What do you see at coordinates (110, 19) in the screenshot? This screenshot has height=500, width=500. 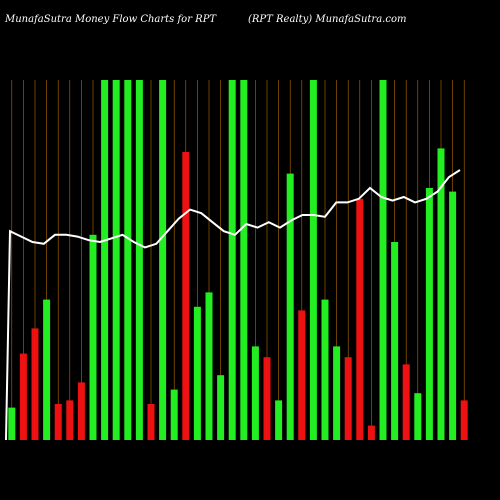 I see `chart-title: MunafaSutra Money Flow Charts for RPT` at bounding box center [110, 19].